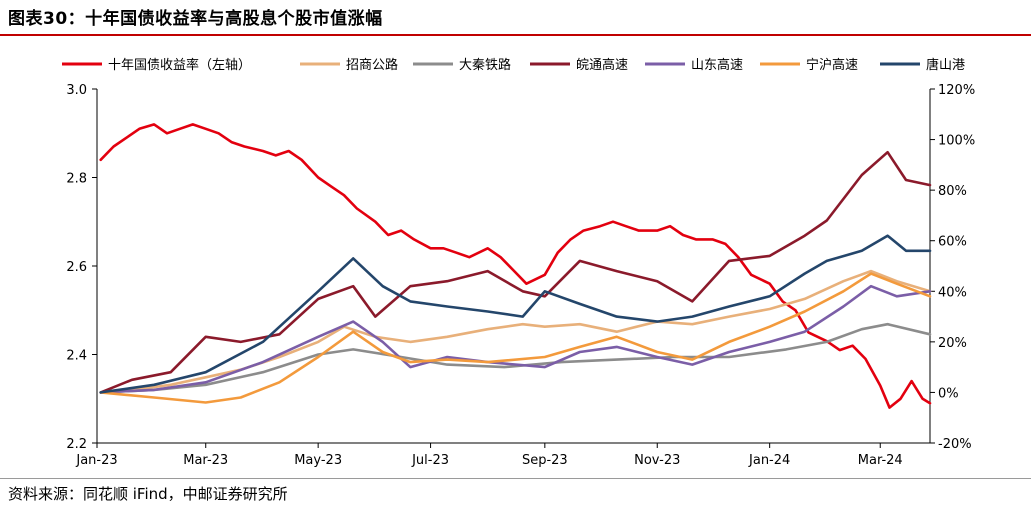  What do you see at coordinates (76, 179) in the screenshot?
I see `left-tick-label: 2.8` at bounding box center [76, 179].